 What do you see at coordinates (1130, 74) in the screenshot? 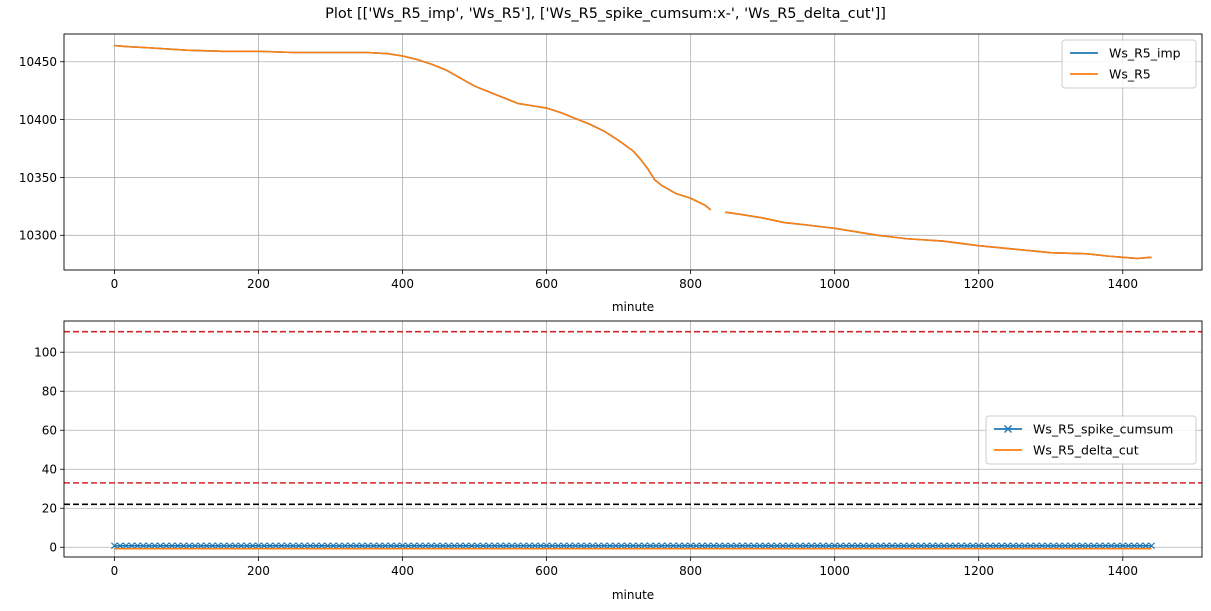
I see `legend-label-ws-r5: Ws_R5` at bounding box center [1130, 74].